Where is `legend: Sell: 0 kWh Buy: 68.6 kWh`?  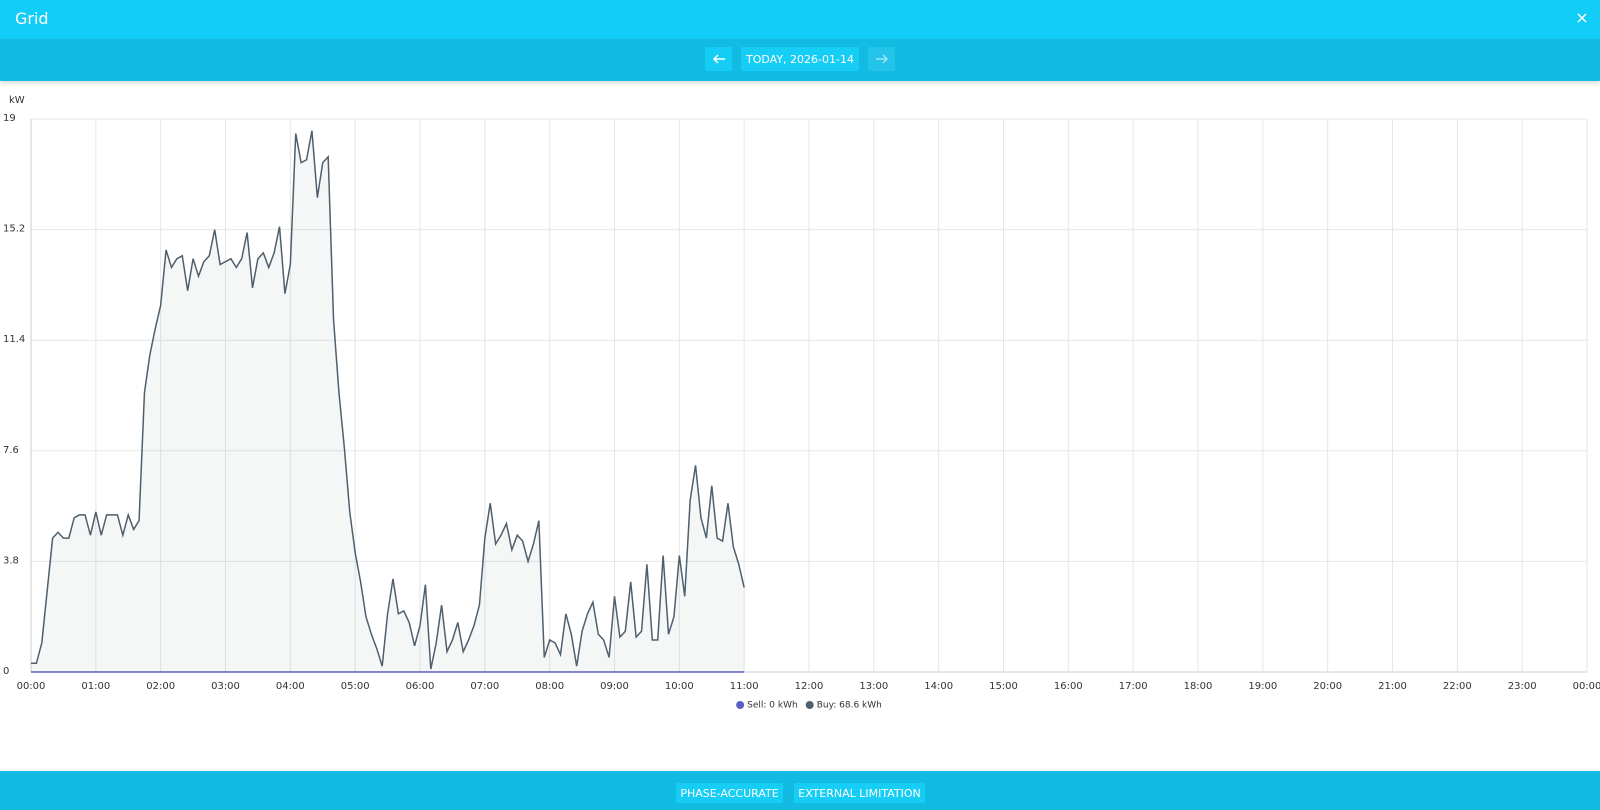
legend: Sell: 0 kWh Buy: 68.6 kWh is located at coordinates (809, 706).